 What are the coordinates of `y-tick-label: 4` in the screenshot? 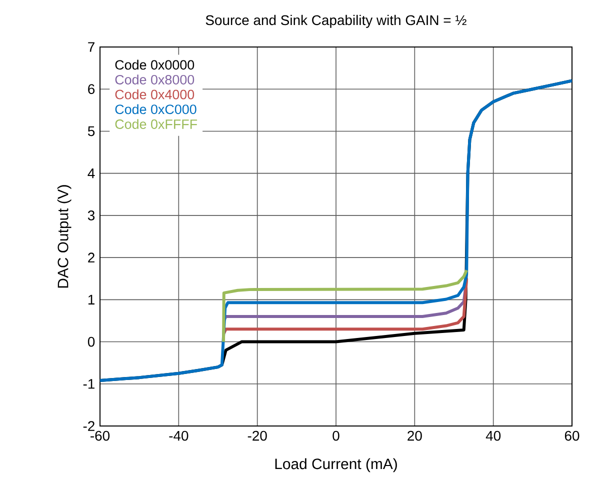 It's located at (91, 173).